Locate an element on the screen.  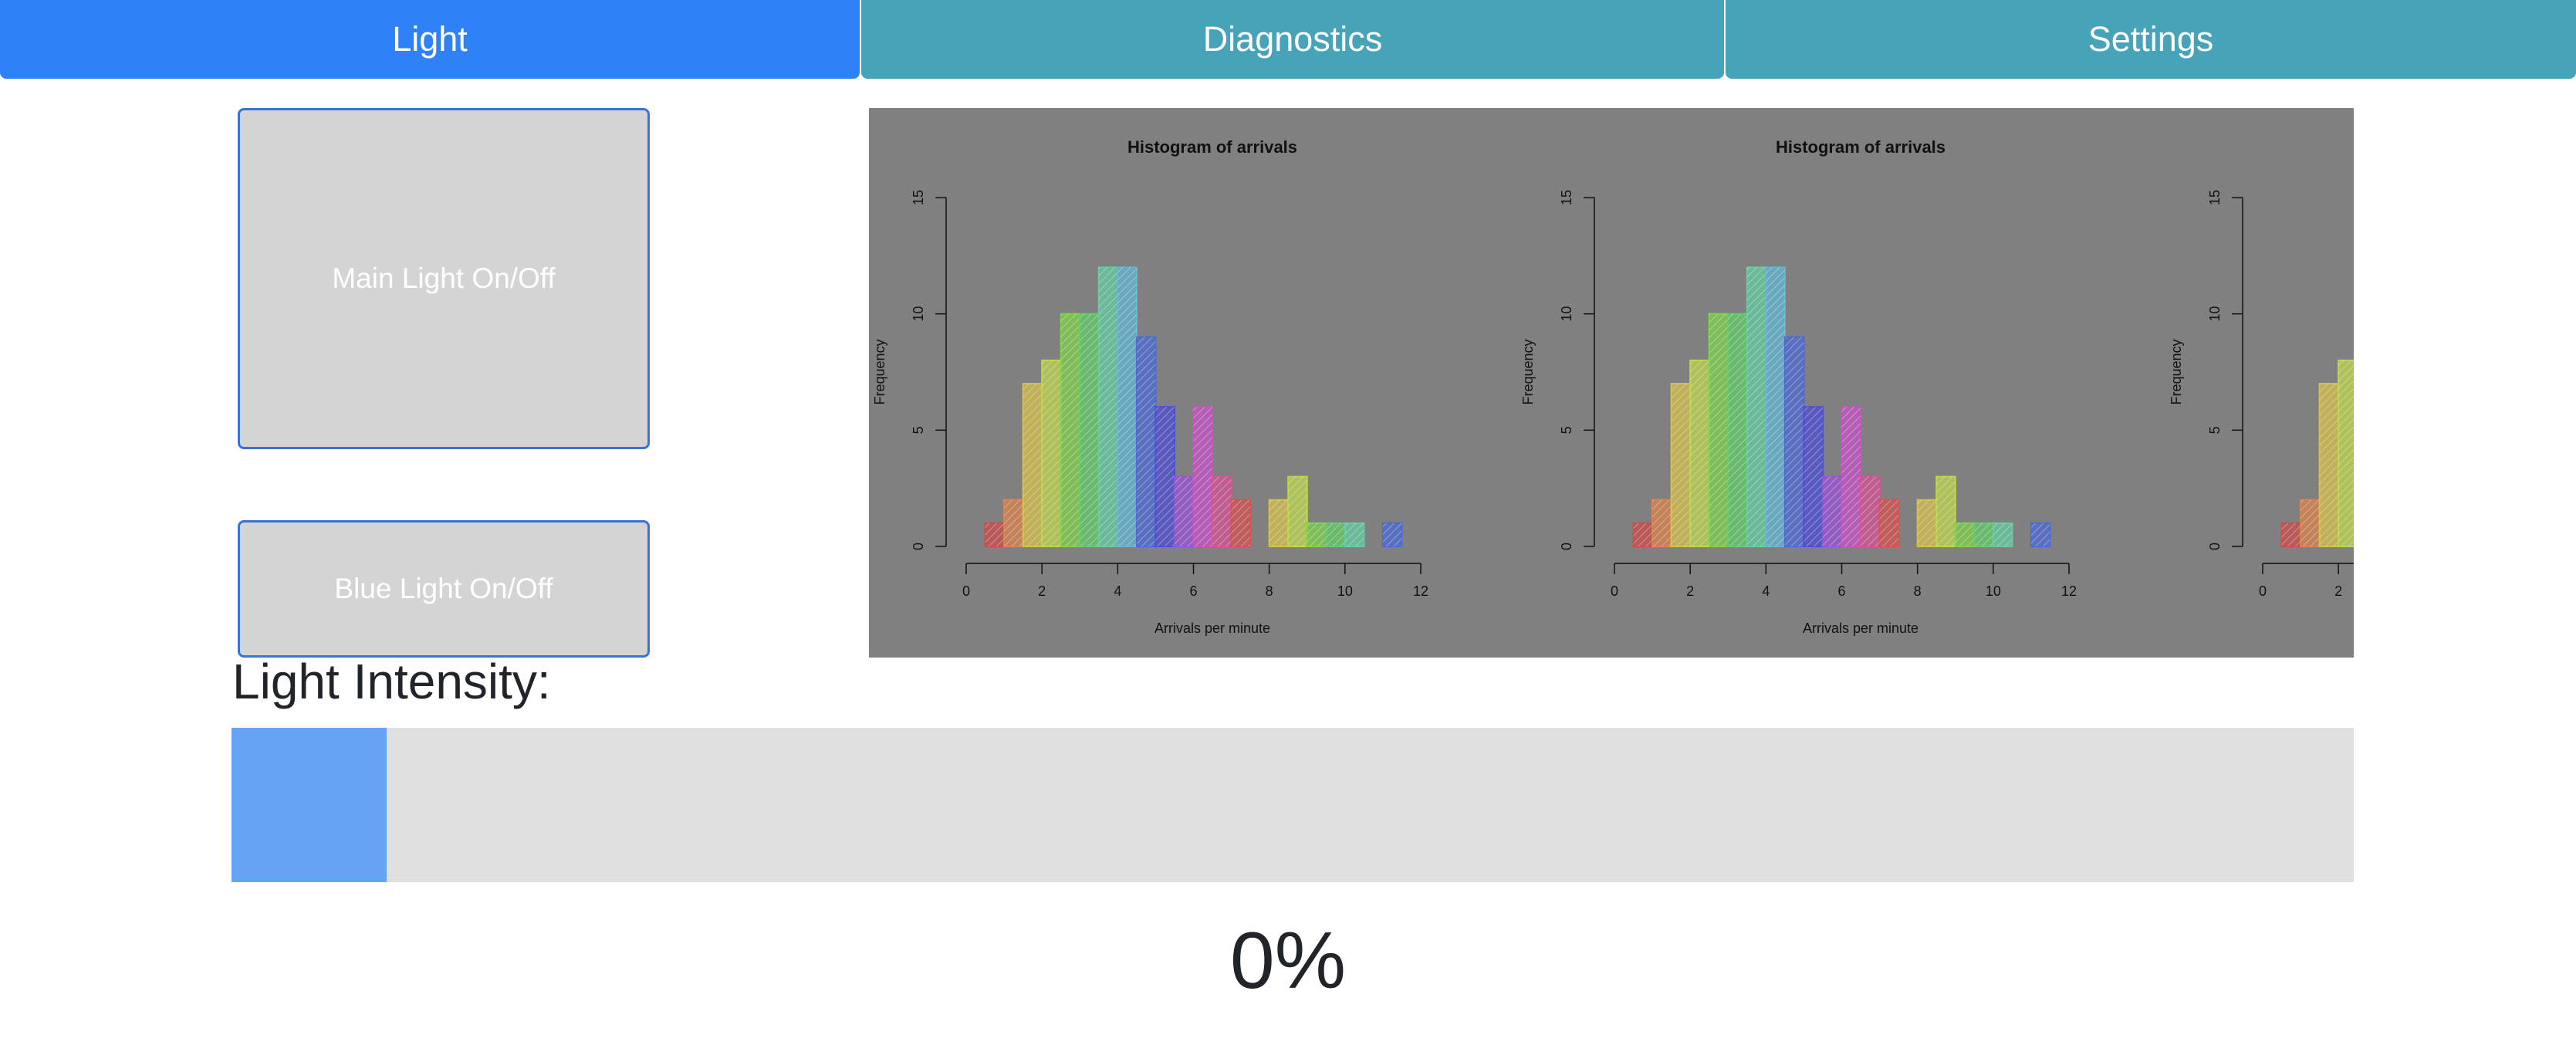
chart-2-ylabel: Frequency is located at coordinates (1528, 371).